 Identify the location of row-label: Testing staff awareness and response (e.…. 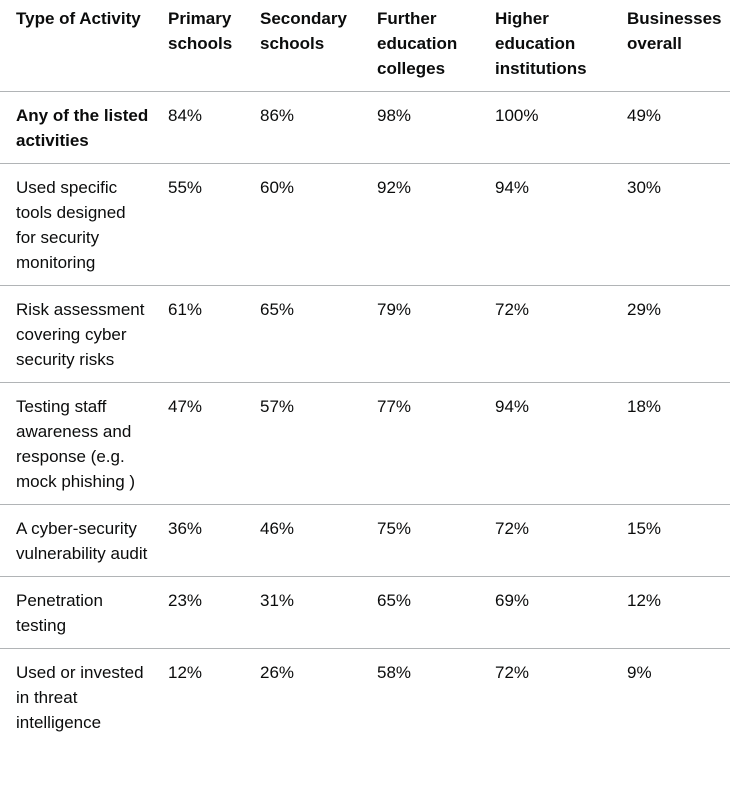
(84, 443).